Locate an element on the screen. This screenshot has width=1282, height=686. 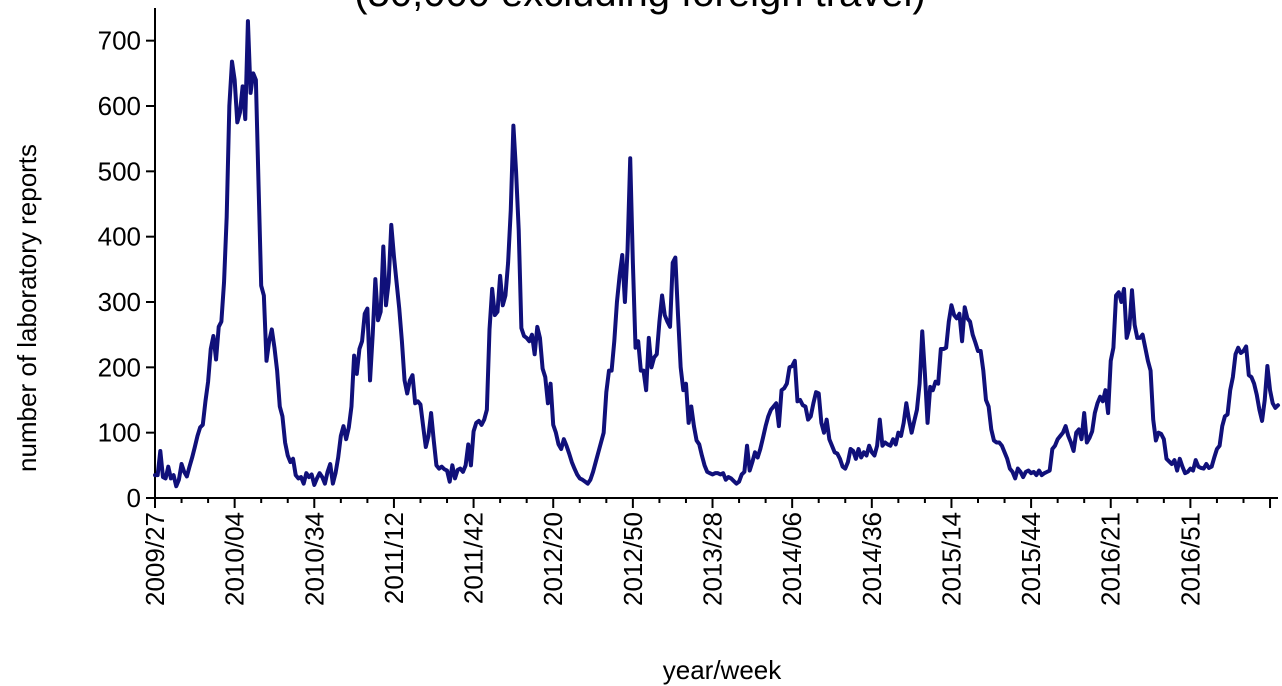
x-tick-label: 2012/20 is located at coordinates (553, 559).